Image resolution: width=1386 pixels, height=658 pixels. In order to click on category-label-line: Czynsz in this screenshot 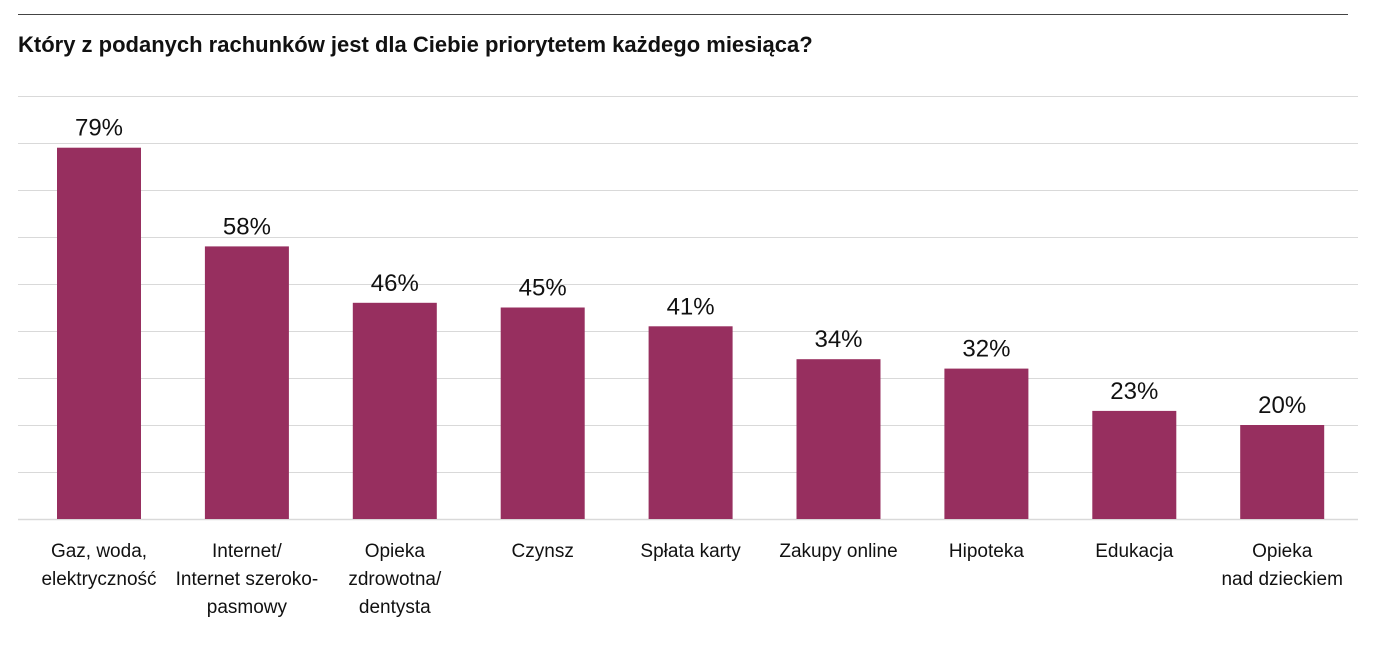, I will do `click(543, 551)`.